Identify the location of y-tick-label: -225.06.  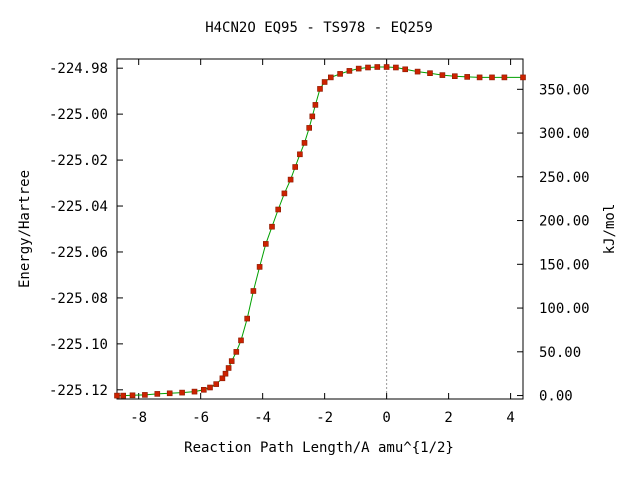
(78, 253).